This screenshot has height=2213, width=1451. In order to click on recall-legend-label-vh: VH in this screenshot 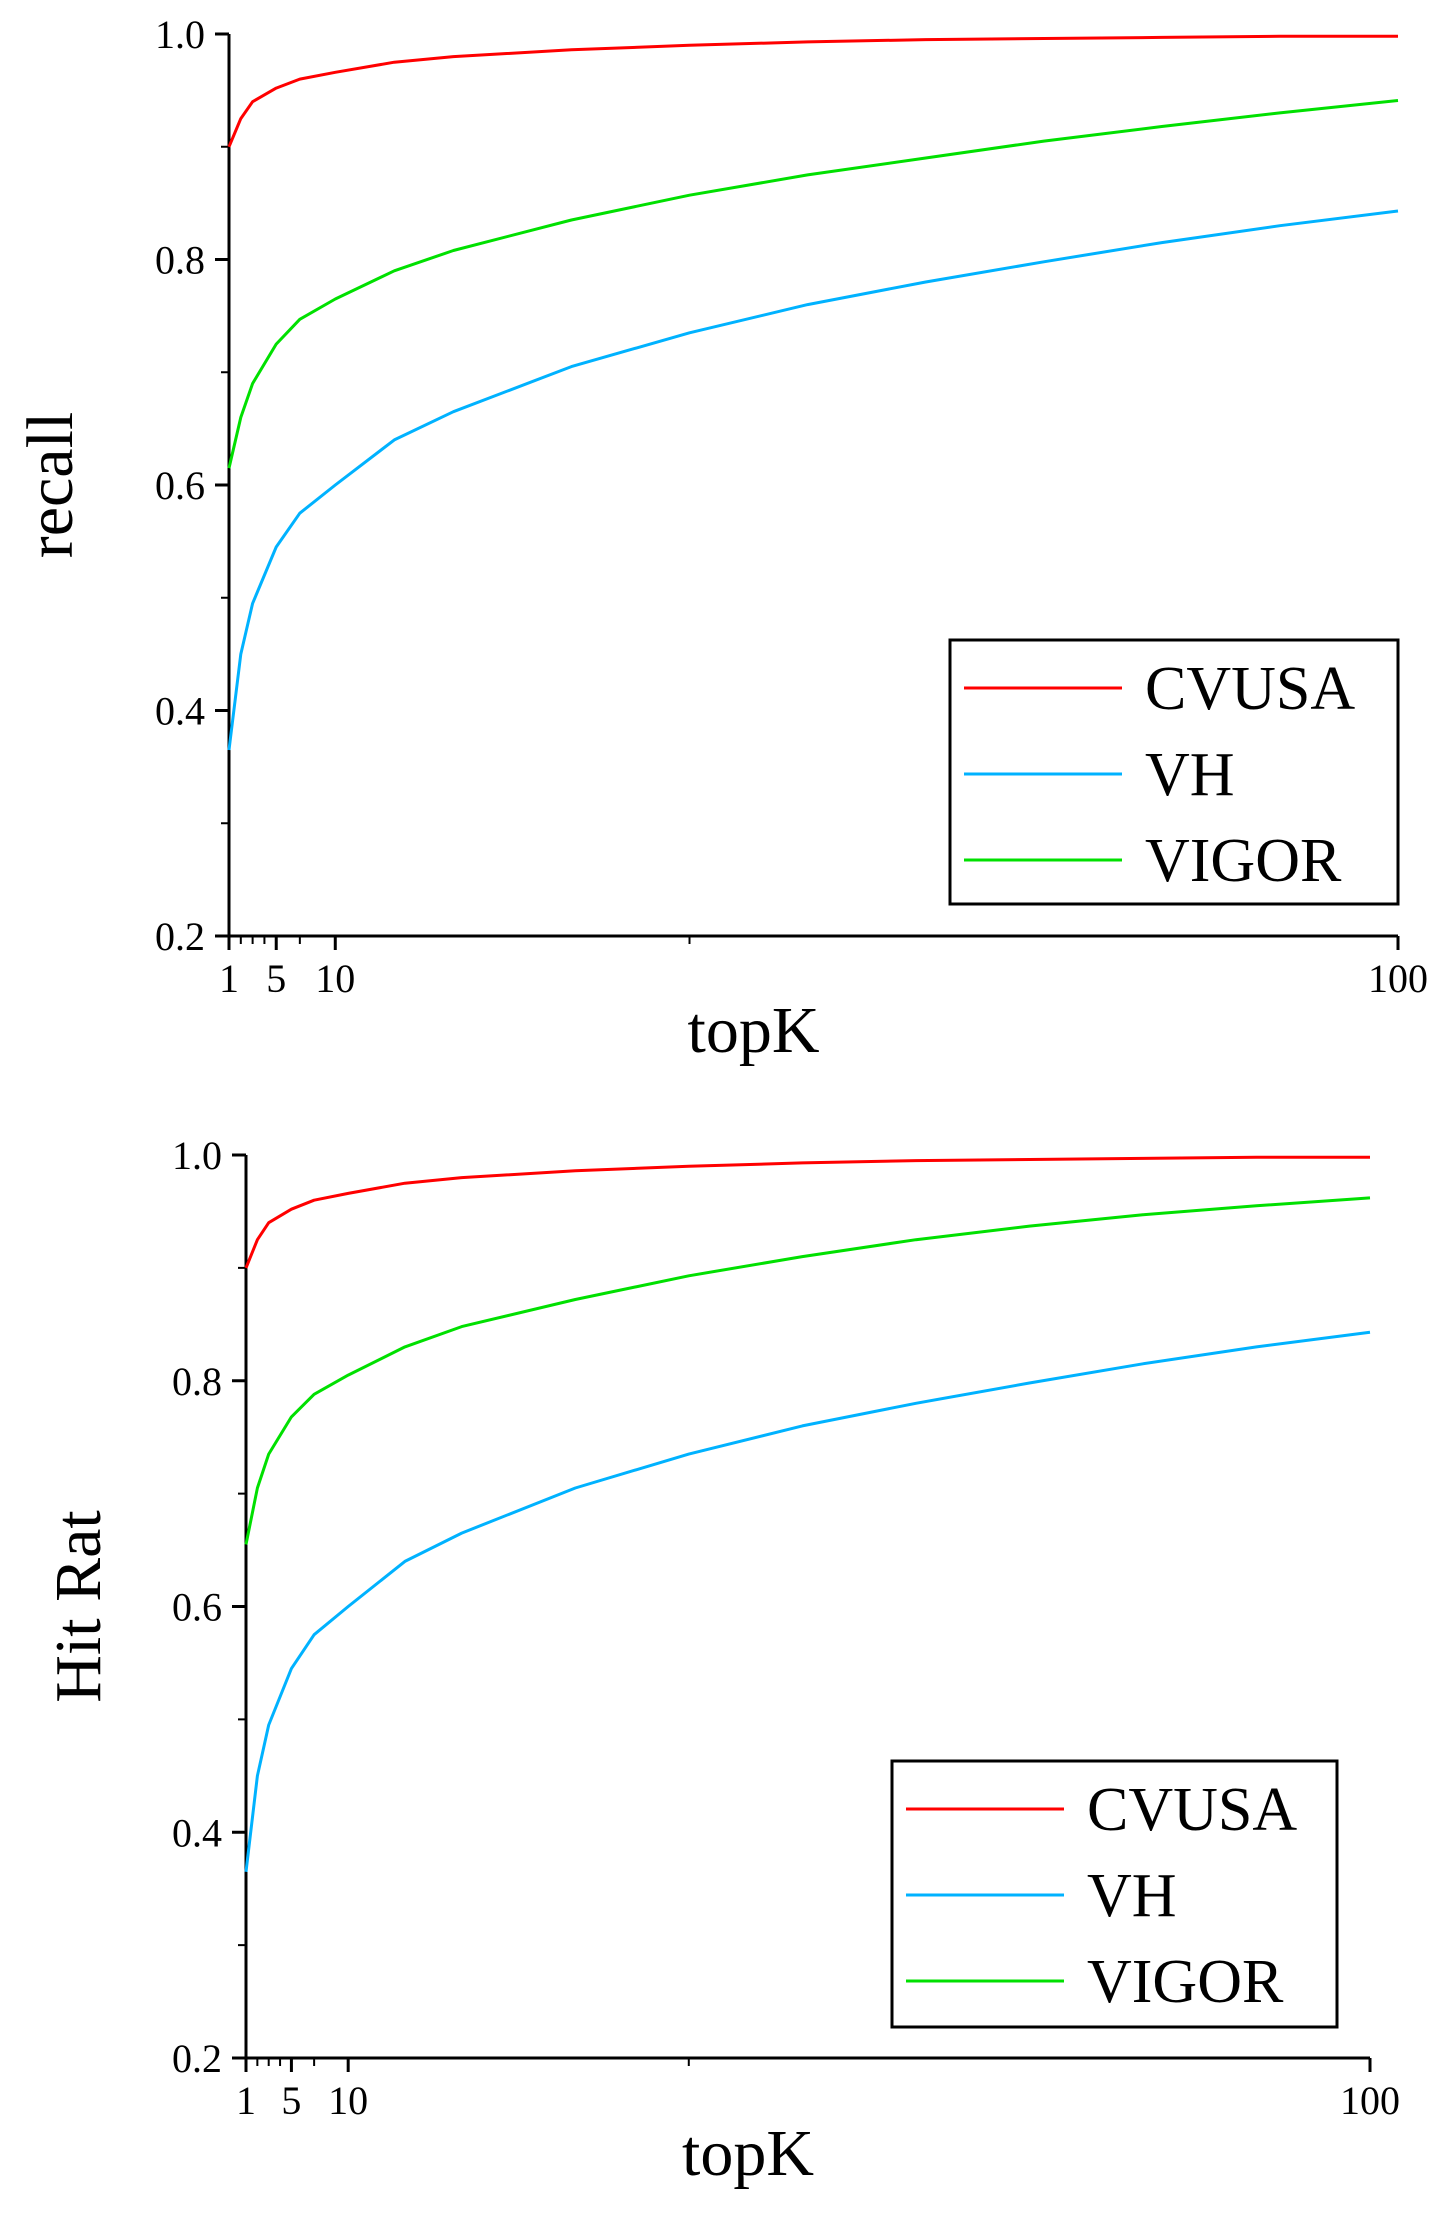, I will do `click(1190, 775)`.